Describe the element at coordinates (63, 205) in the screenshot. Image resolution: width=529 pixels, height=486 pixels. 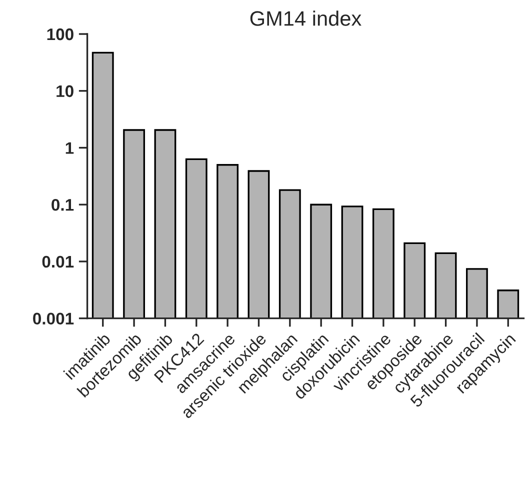
I see `y-tick-label: 0.1` at that location.